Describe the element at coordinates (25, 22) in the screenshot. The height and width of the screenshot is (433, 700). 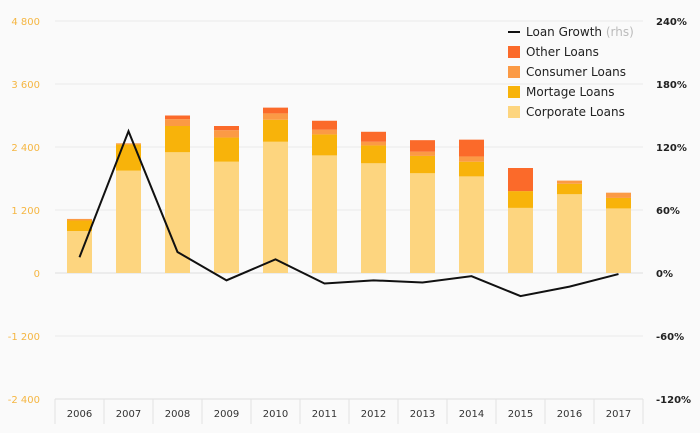
I see `left-tick-label: 4 800` at that location.